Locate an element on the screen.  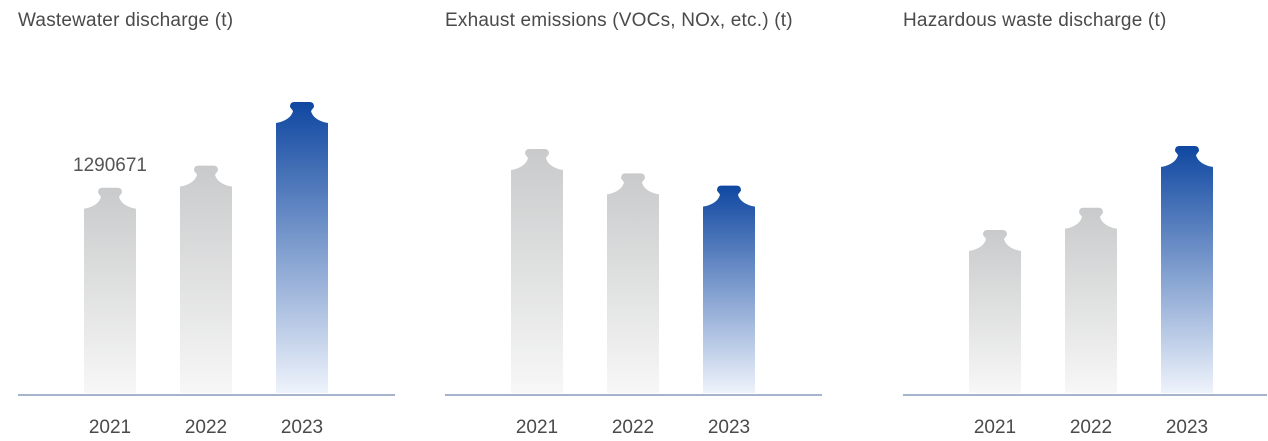
chart-title: Exhaust emissions (VOCs, NOx, etc.) (t) is located at coordinates (619, 20).